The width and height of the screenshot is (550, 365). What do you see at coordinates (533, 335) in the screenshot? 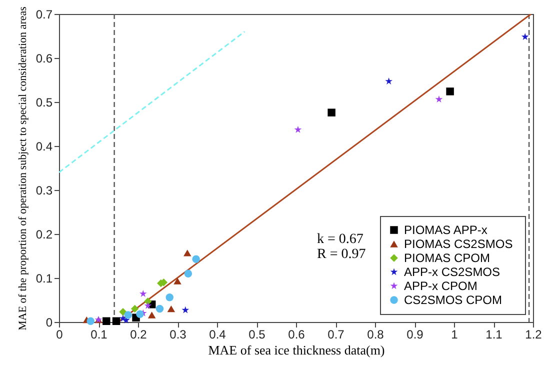
I see `x-tick-label: 1.2` at bounding box center [533, 335].